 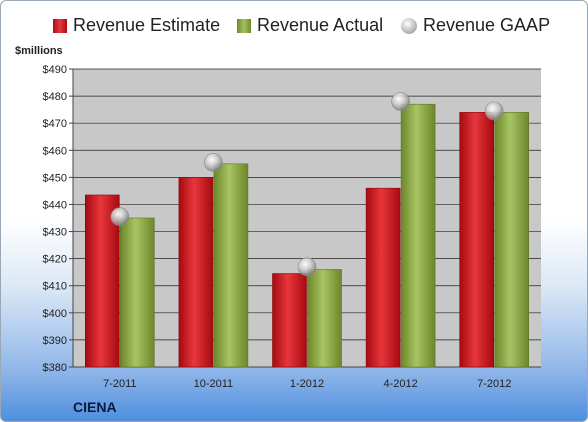 What do you see at coordinates (494, 384) in the screenshot?
I see `x-tick-label: 7-2012` at bounding box center [494, 384].